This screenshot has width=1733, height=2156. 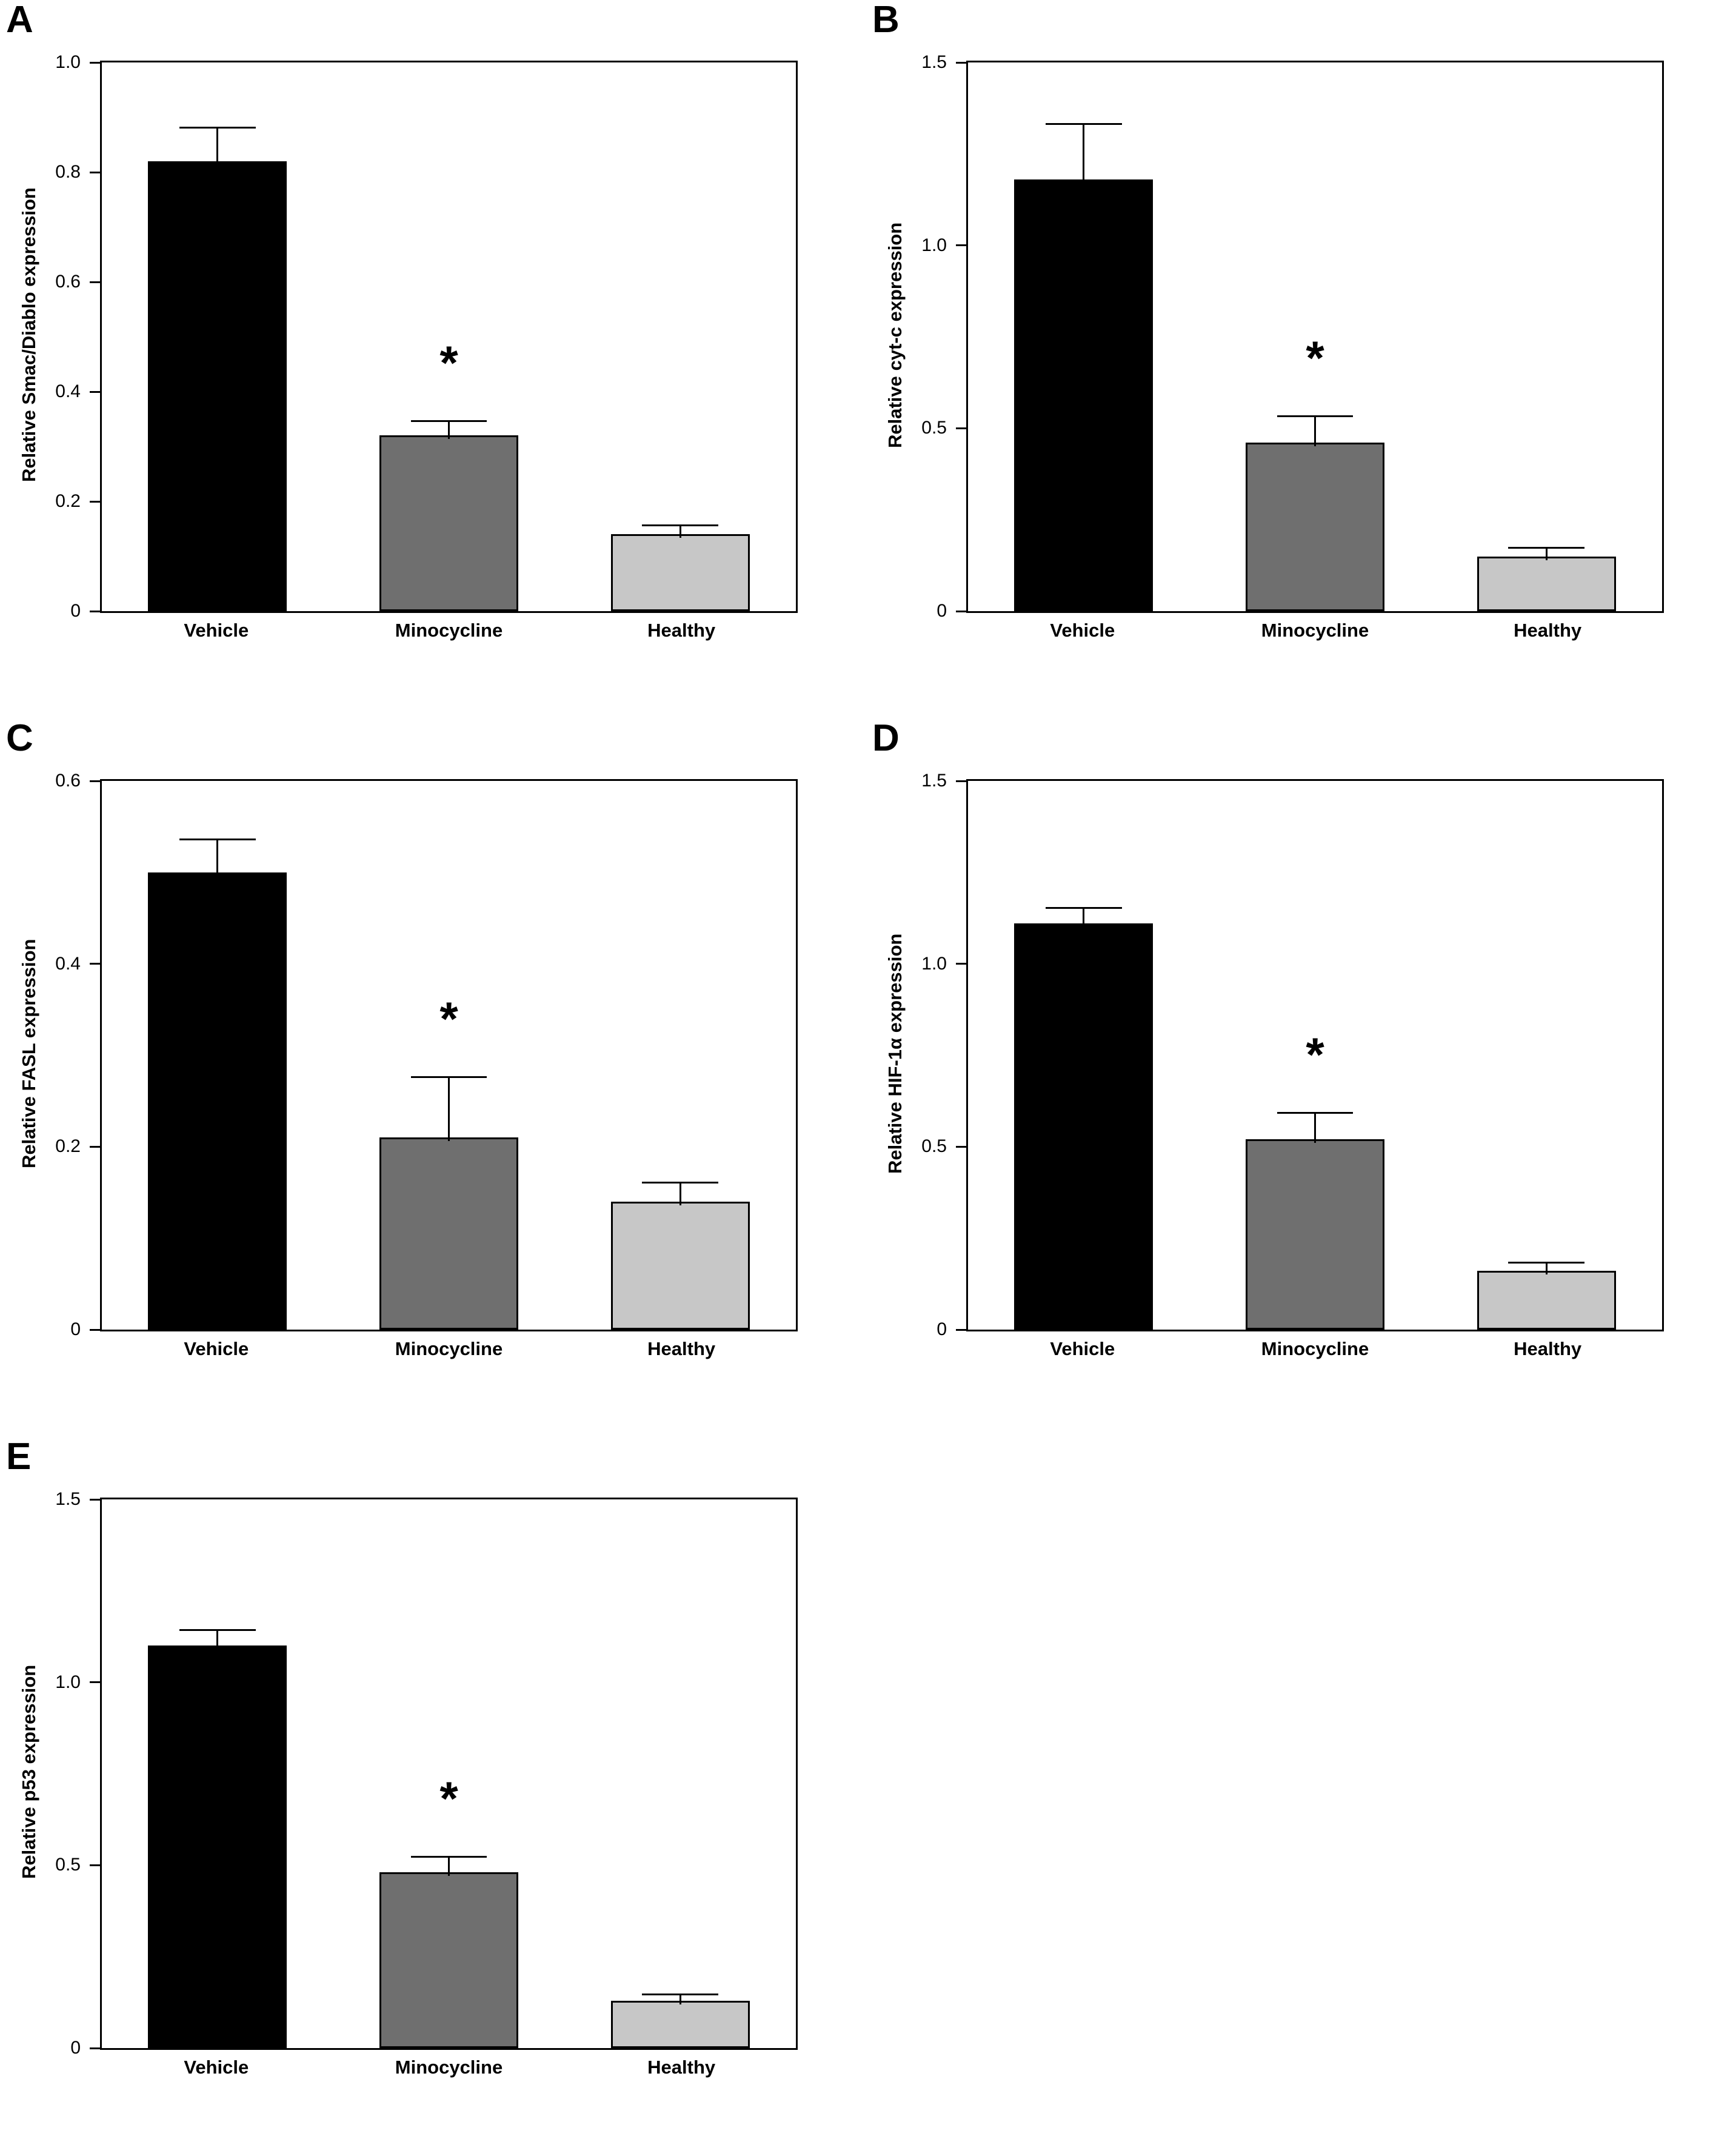 What do you see at coordinates (426, 1055) in the screenshot?
I see `plot-area: 0 0.2 0.4 0.6 *` at bounding box center [426, 1055].